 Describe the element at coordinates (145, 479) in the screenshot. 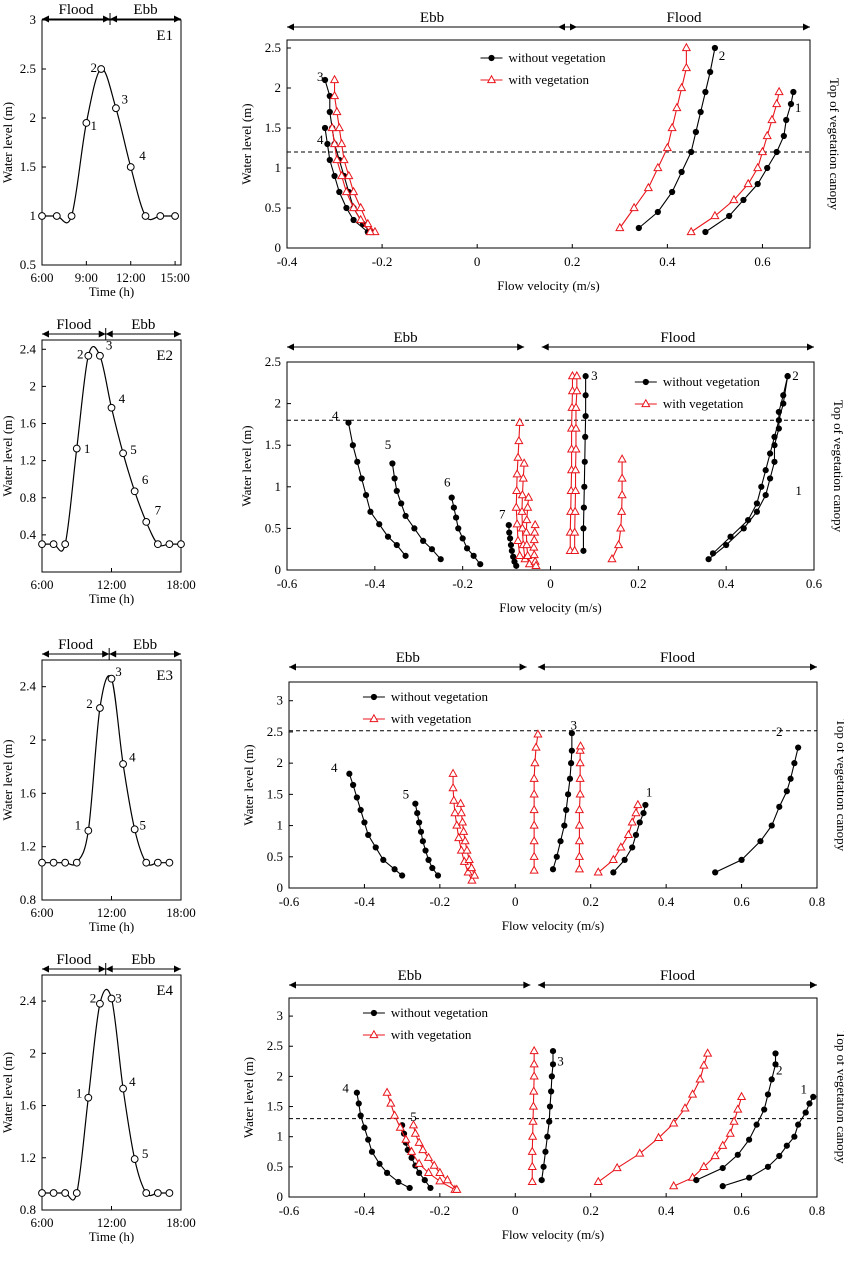

I see `tide-point-label: 6` at that location.